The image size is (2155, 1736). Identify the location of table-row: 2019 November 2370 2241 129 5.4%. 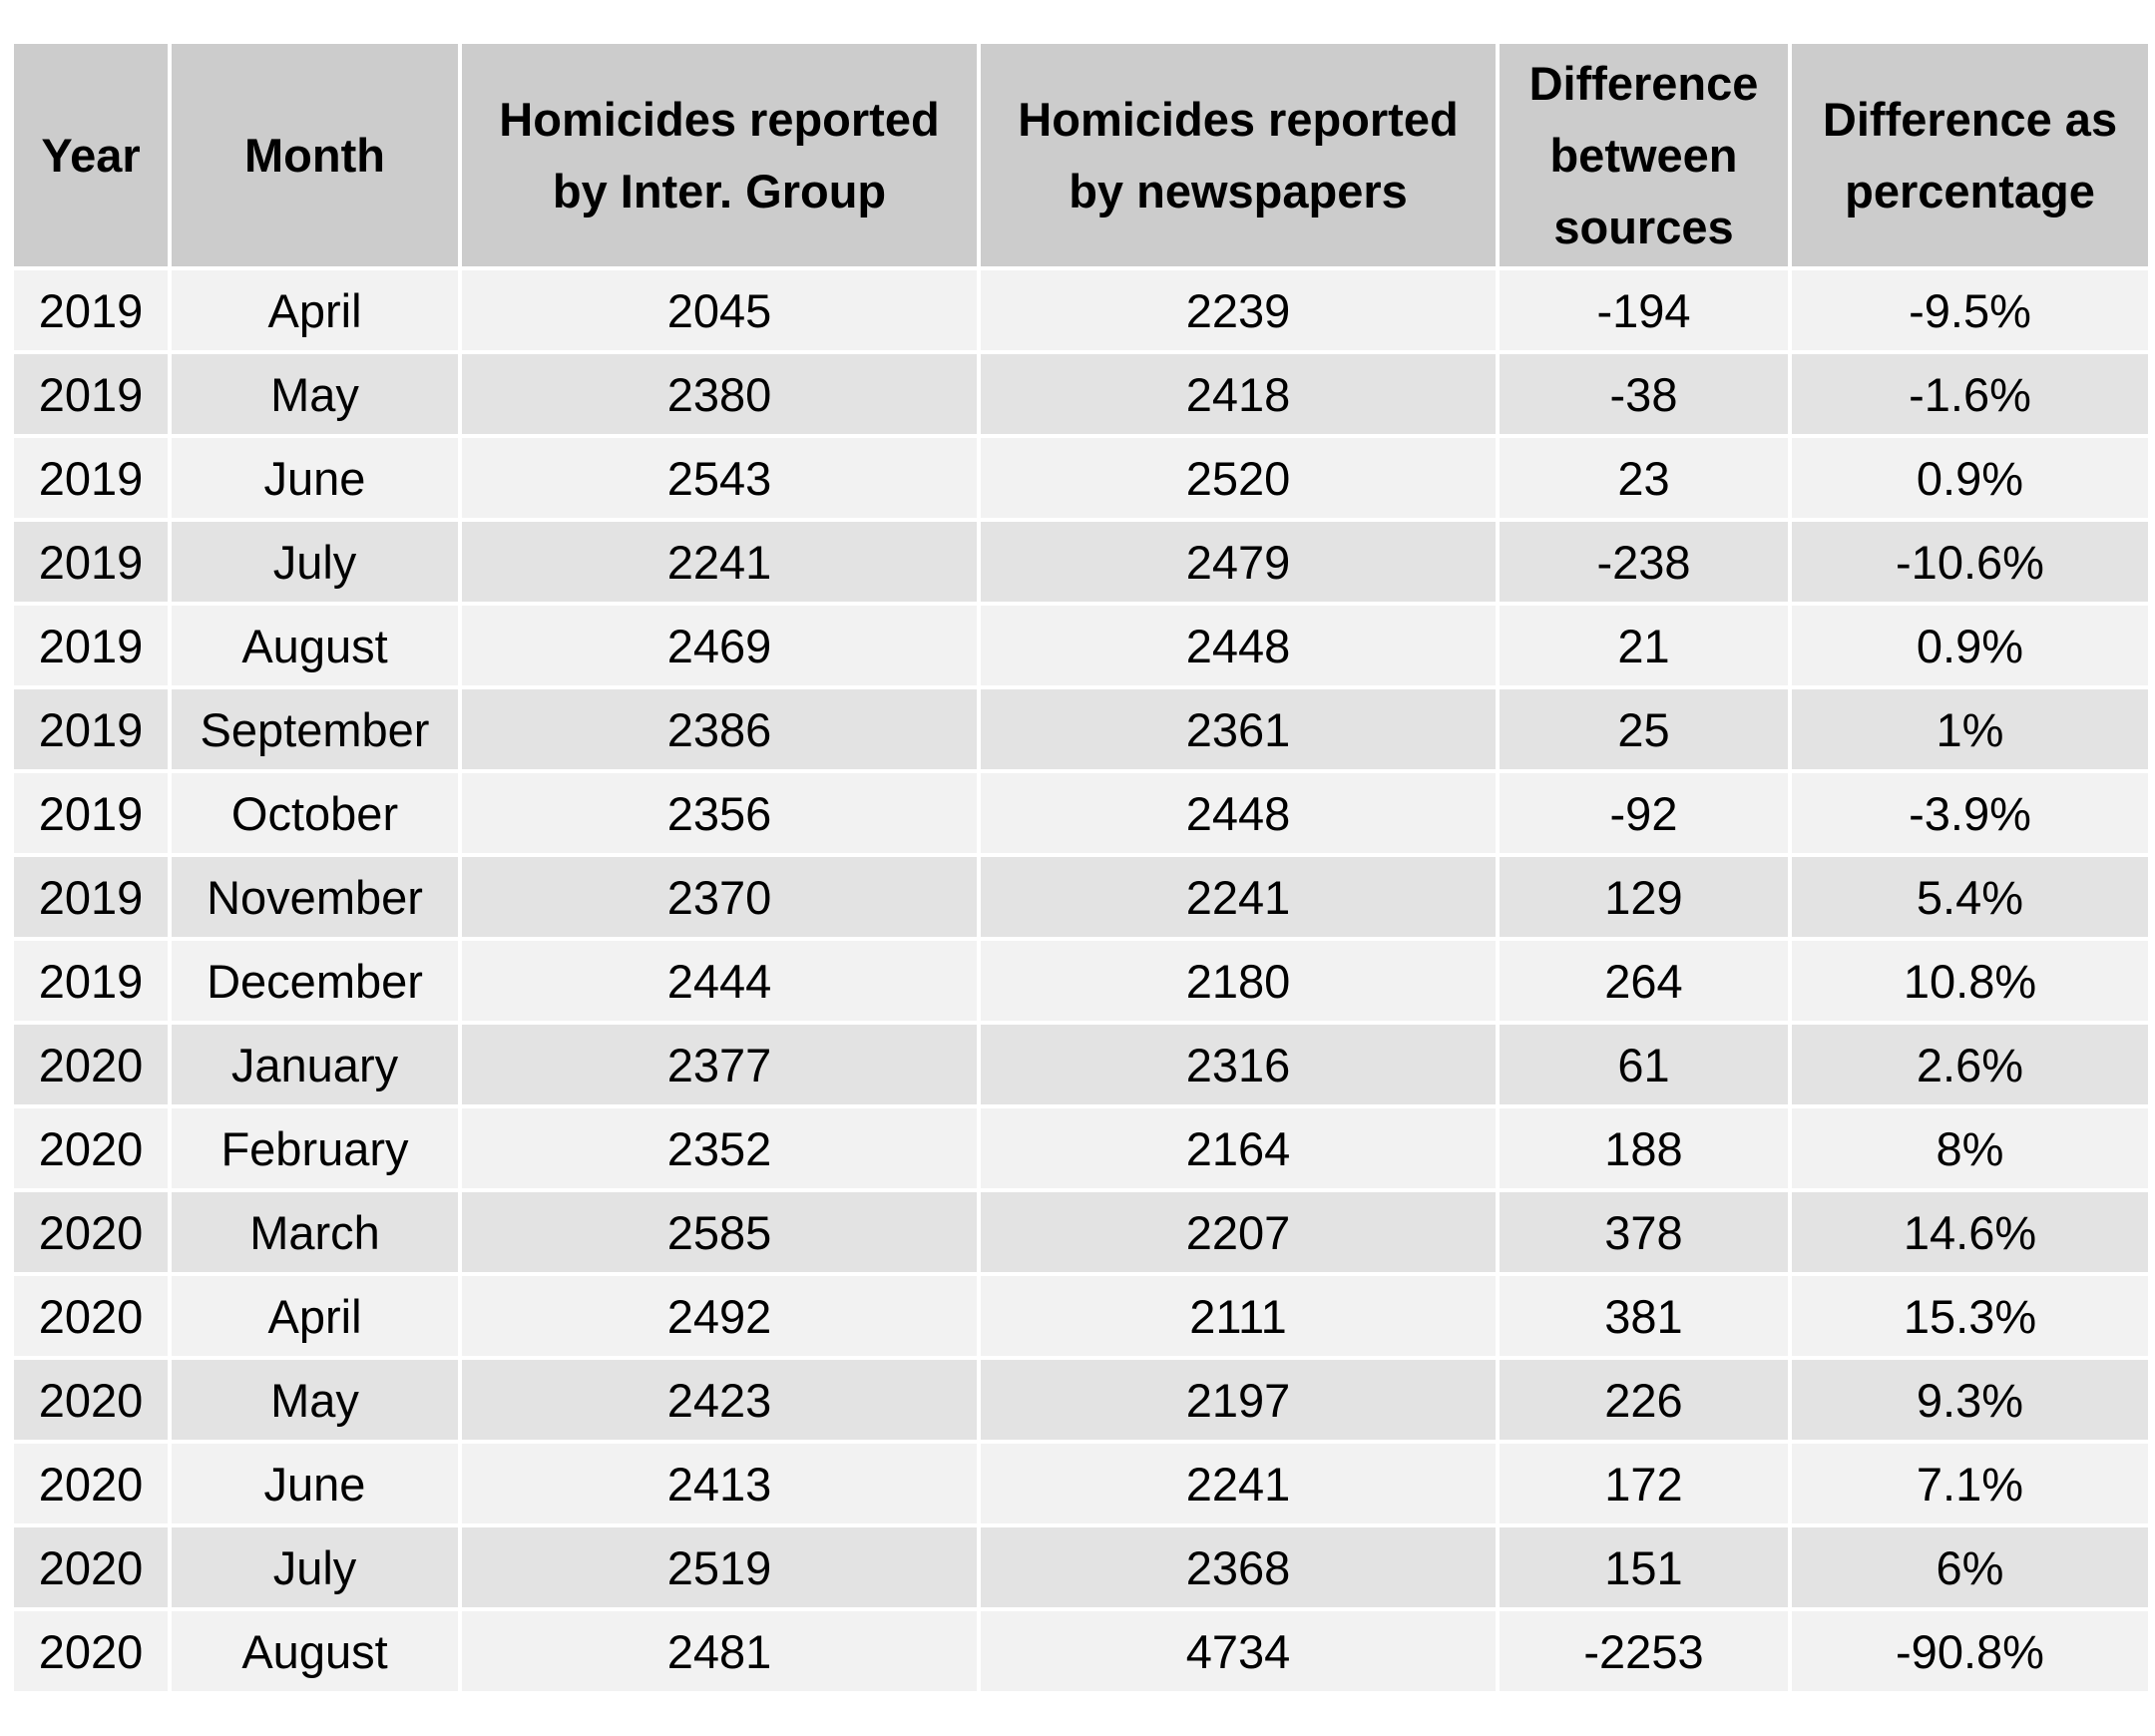
(1081, 897).